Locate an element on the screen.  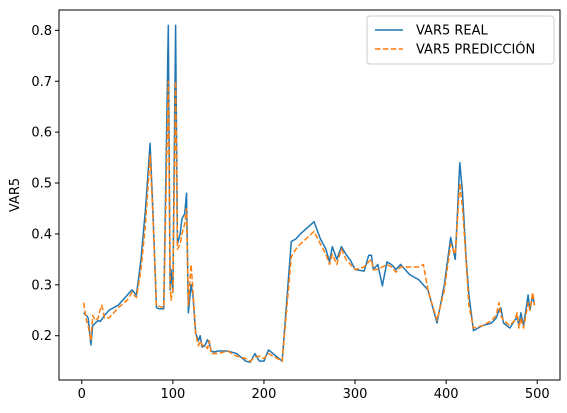
legend: VAR5 REAL VAR5 PREDICCIÓN is located at coordinates (460, 40).